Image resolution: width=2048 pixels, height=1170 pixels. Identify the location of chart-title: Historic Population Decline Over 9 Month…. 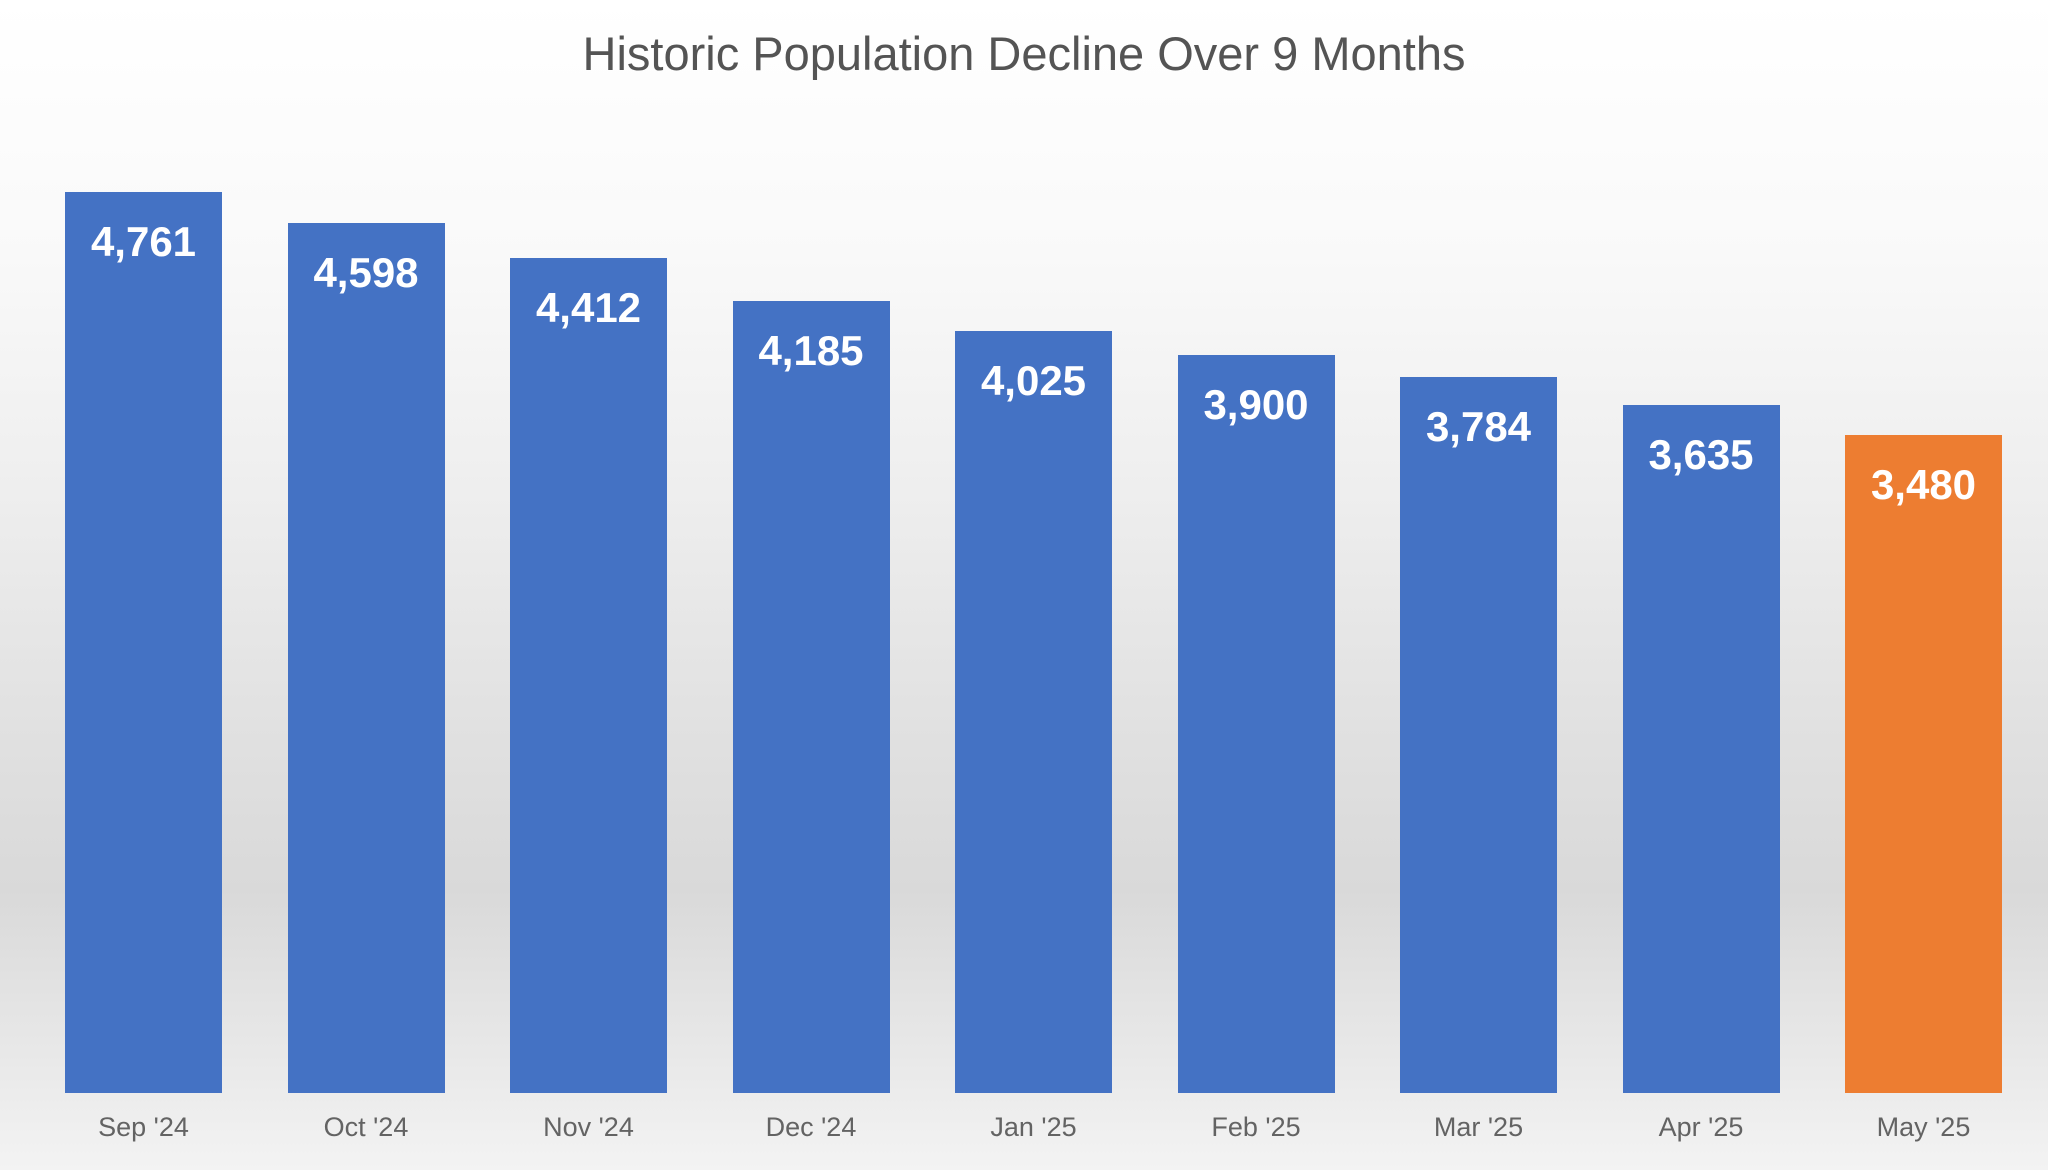
(1024, 53).